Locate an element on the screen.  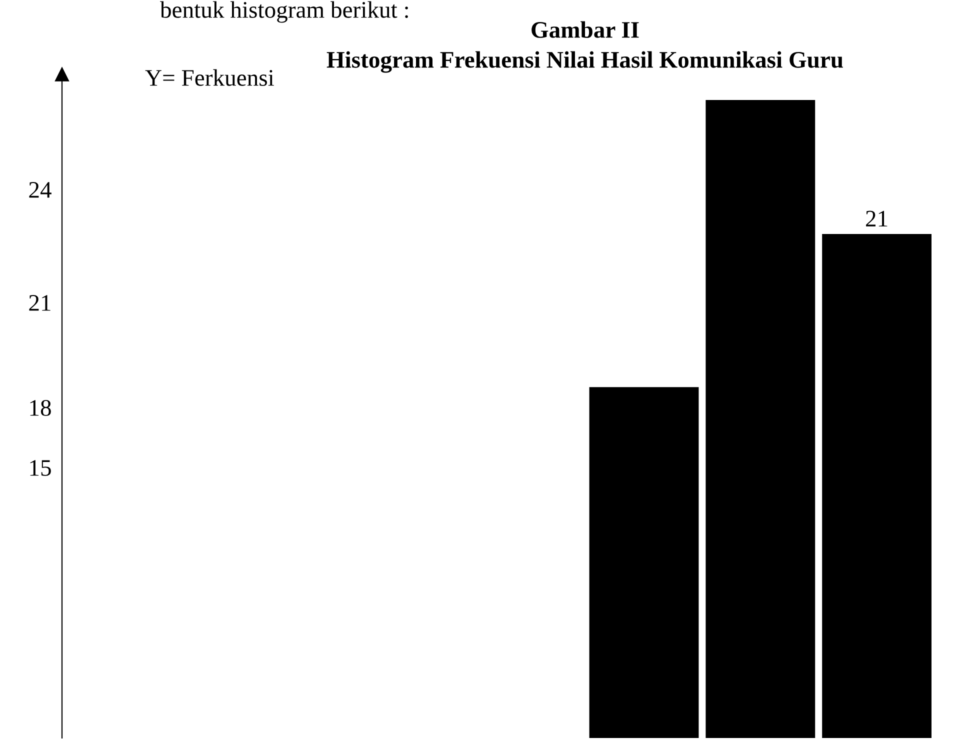
annotation: 21 is located at coordinates (877, 218).